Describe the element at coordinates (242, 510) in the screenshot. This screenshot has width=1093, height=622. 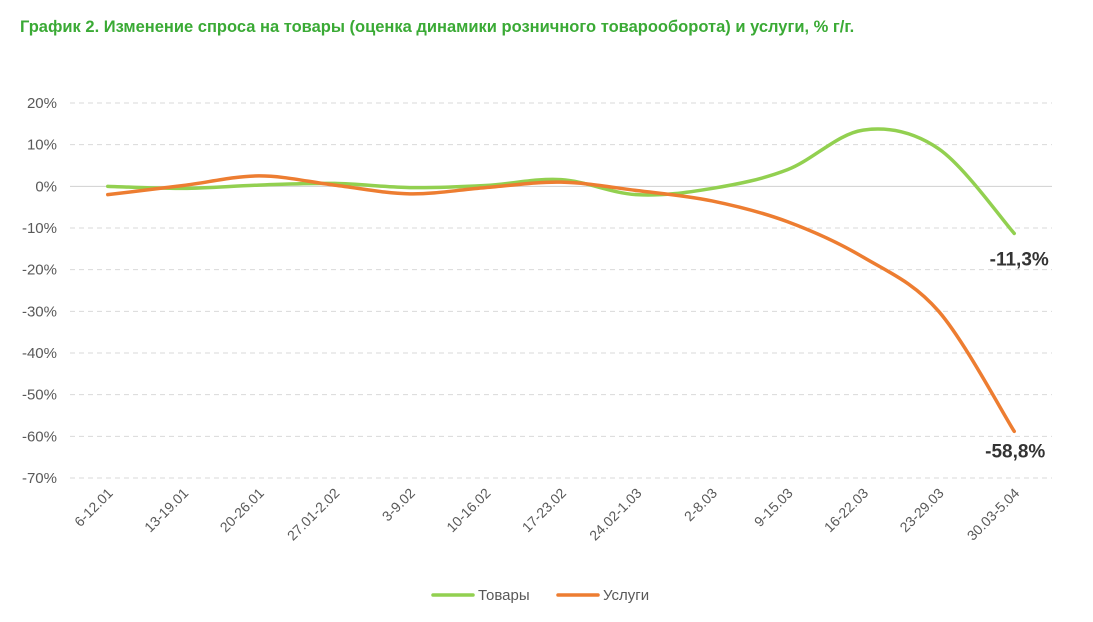
I see `x-tick-label: 20-26.01` at that location.